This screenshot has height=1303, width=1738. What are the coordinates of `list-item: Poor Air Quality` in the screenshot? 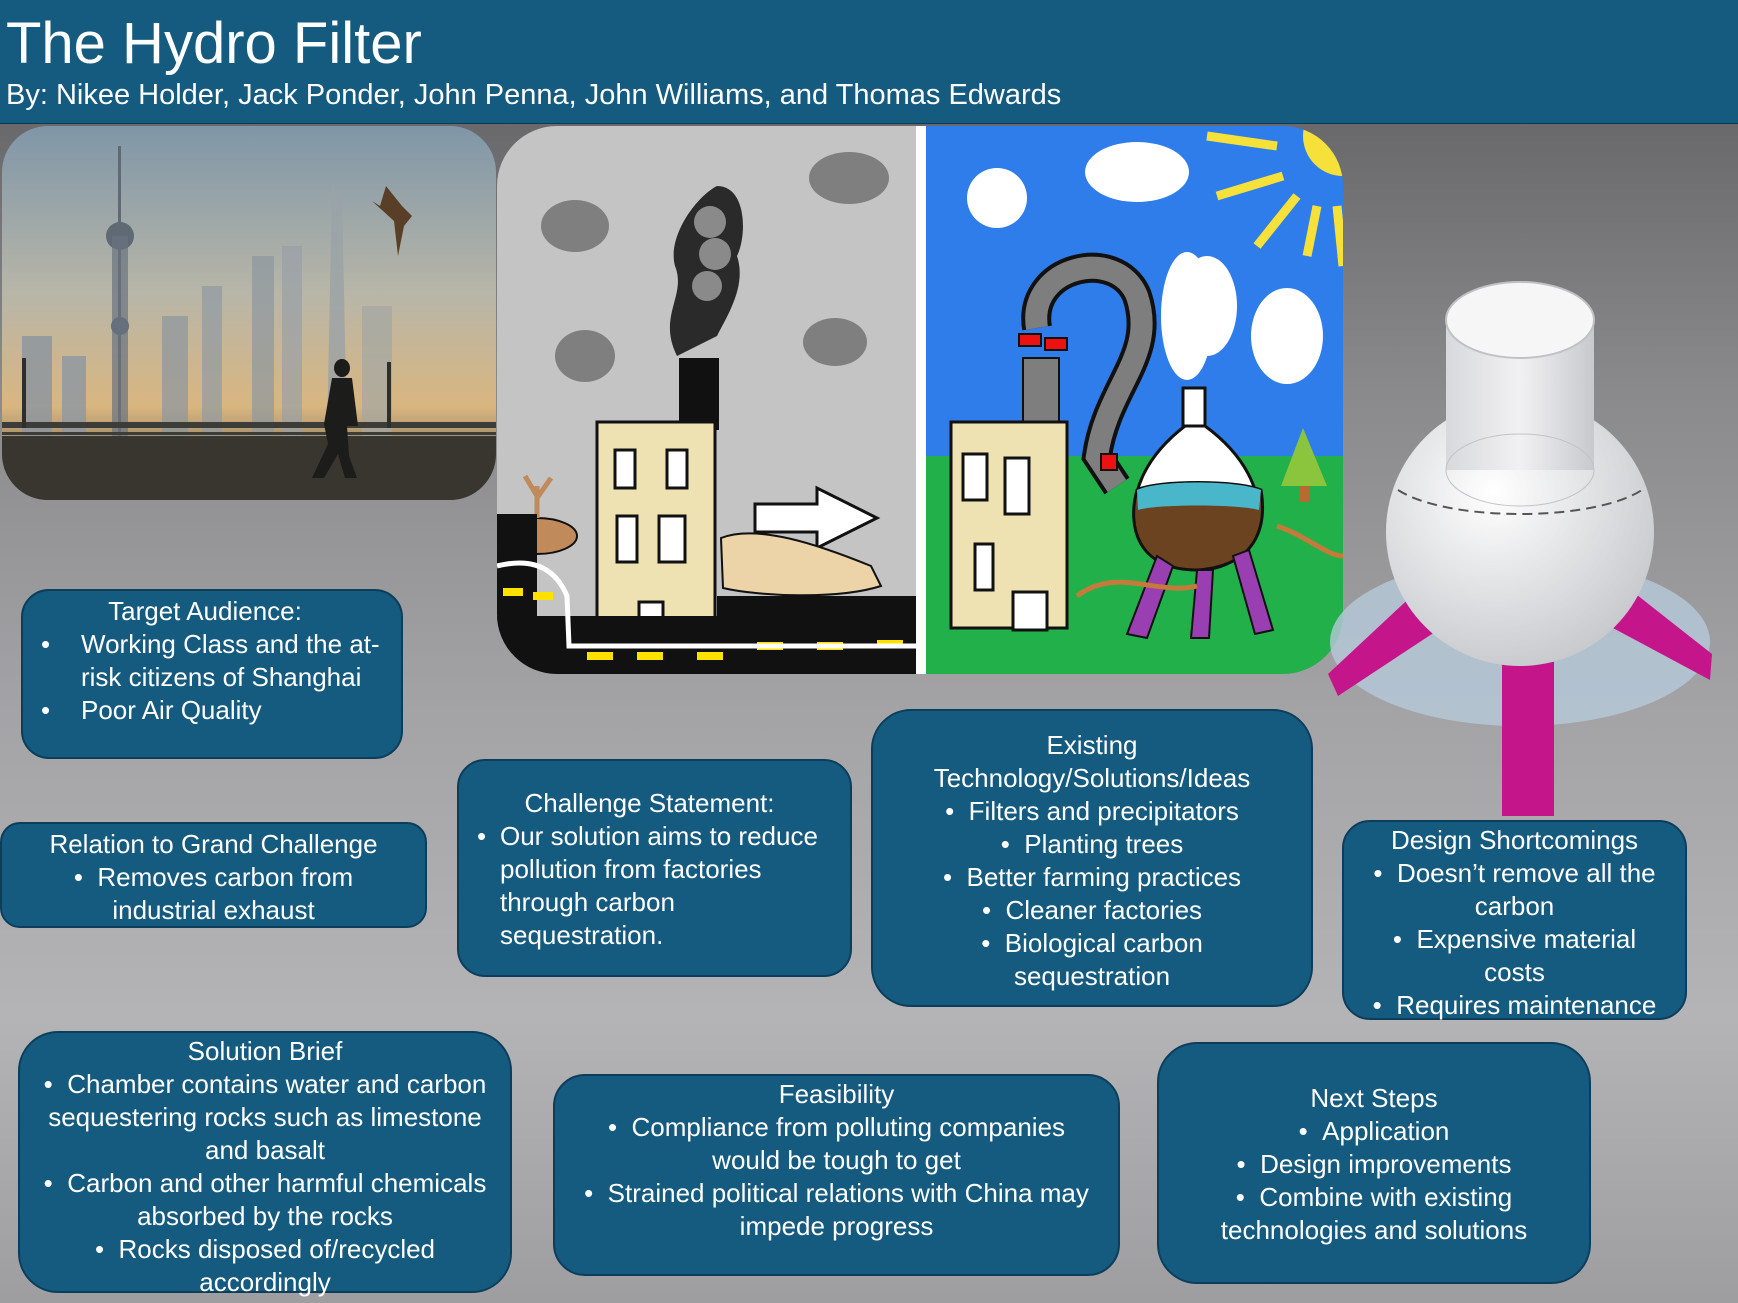 It's located at (205, 710).